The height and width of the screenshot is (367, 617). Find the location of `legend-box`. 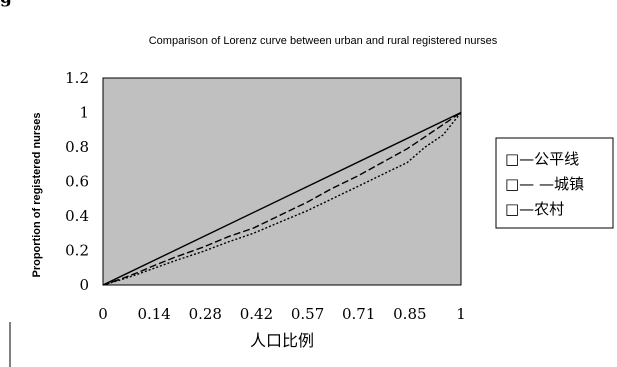

legend-box is located at coordinates (554, 183).